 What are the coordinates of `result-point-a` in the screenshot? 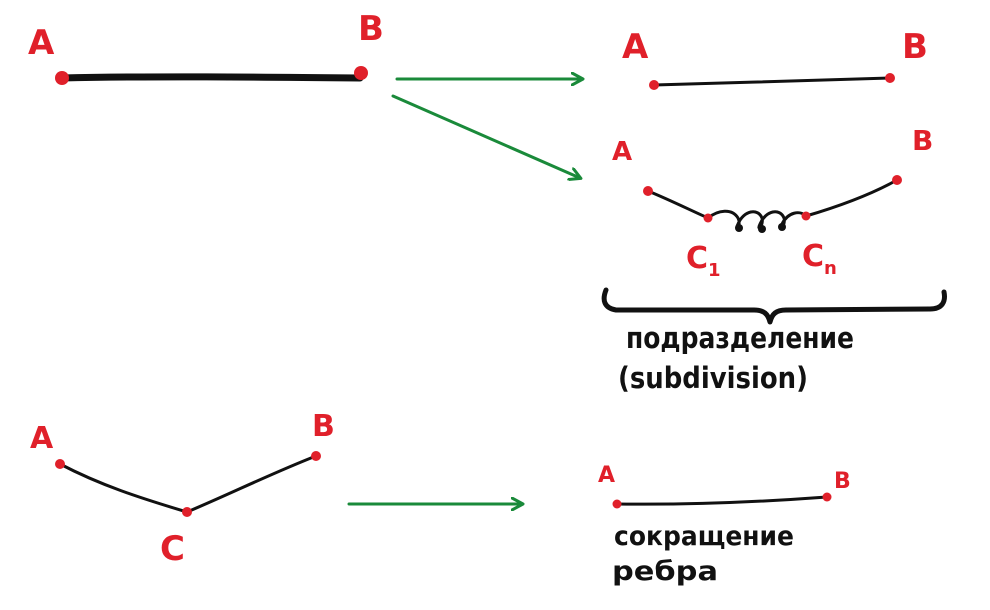 It's located at (654, 85).